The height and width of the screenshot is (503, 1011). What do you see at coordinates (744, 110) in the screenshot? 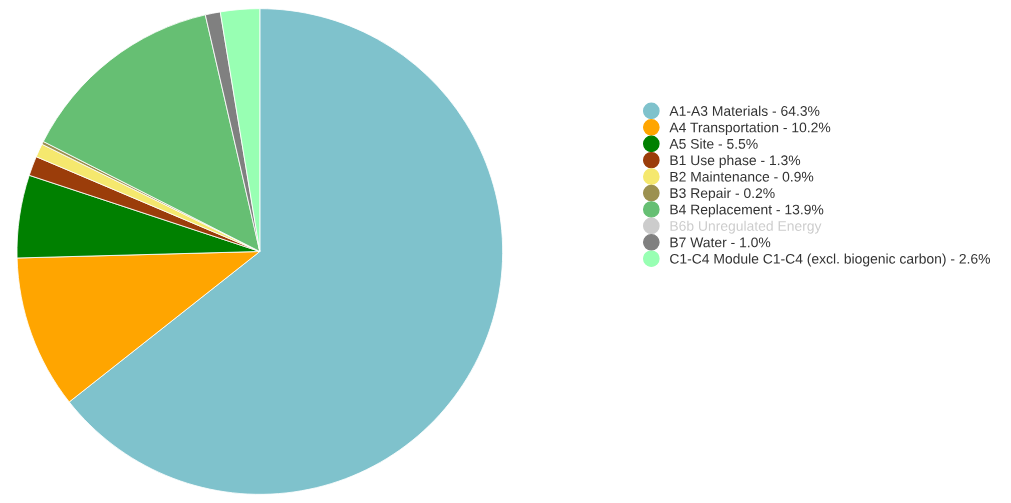
I see `legend-label: A1-A3 Materials - 64.3%` at bounding box center [744, 110].